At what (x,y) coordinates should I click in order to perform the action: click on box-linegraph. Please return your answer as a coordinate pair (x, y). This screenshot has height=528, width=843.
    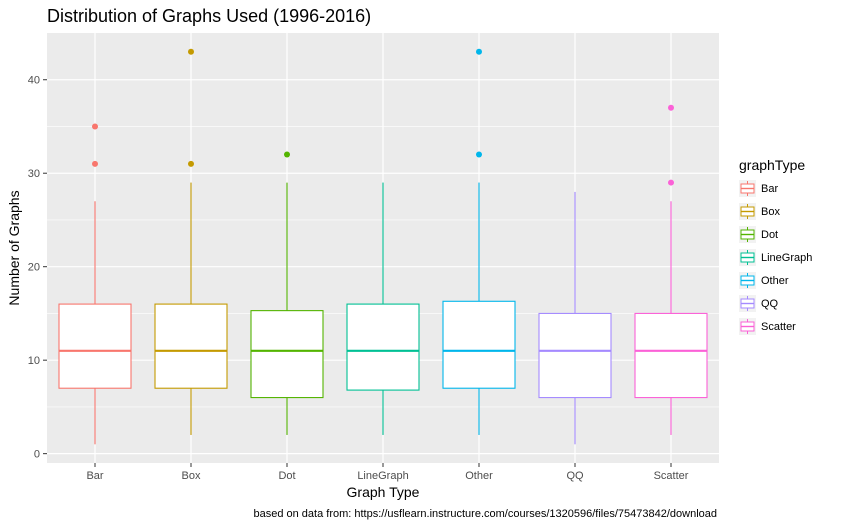
    Looking at the image, I should click on (383, 308).